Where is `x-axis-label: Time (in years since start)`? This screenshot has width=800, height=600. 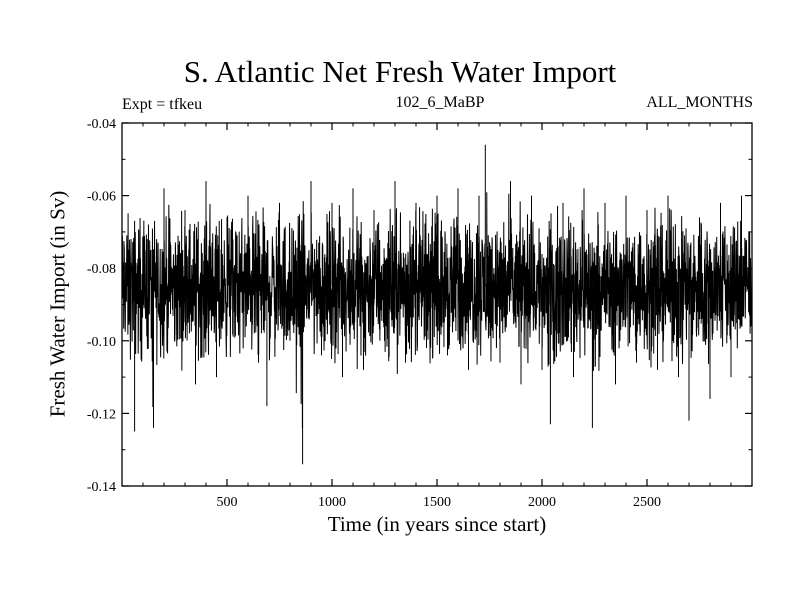
x-axis-label: Time (in years since start) is located at coordinates (437, 524).